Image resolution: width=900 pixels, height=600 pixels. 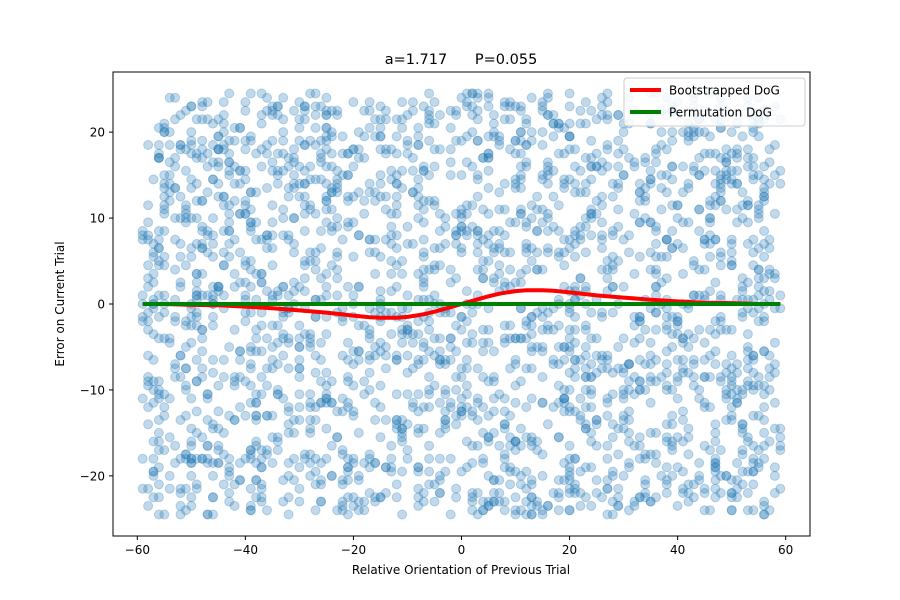 I want to click on x-tick-label: −60, so click(x=137, y=550).